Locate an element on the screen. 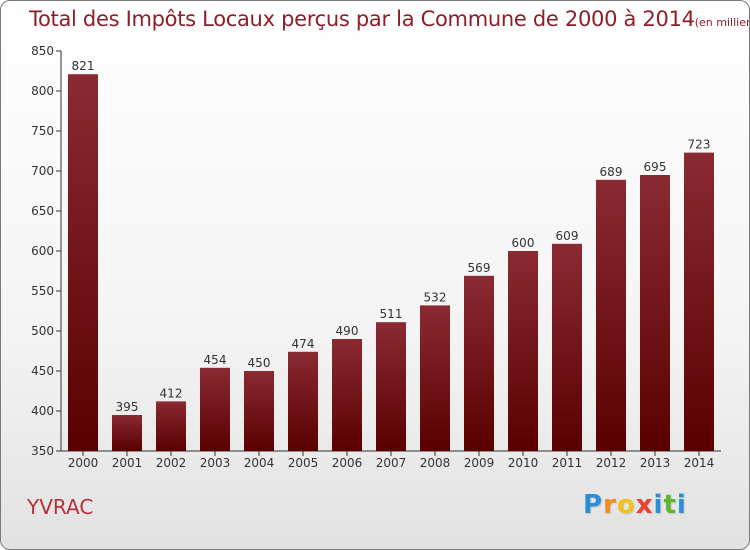 This screenshot has height=550, width=750. x-tick-label: 2006 is located at coordinates (347, 463).